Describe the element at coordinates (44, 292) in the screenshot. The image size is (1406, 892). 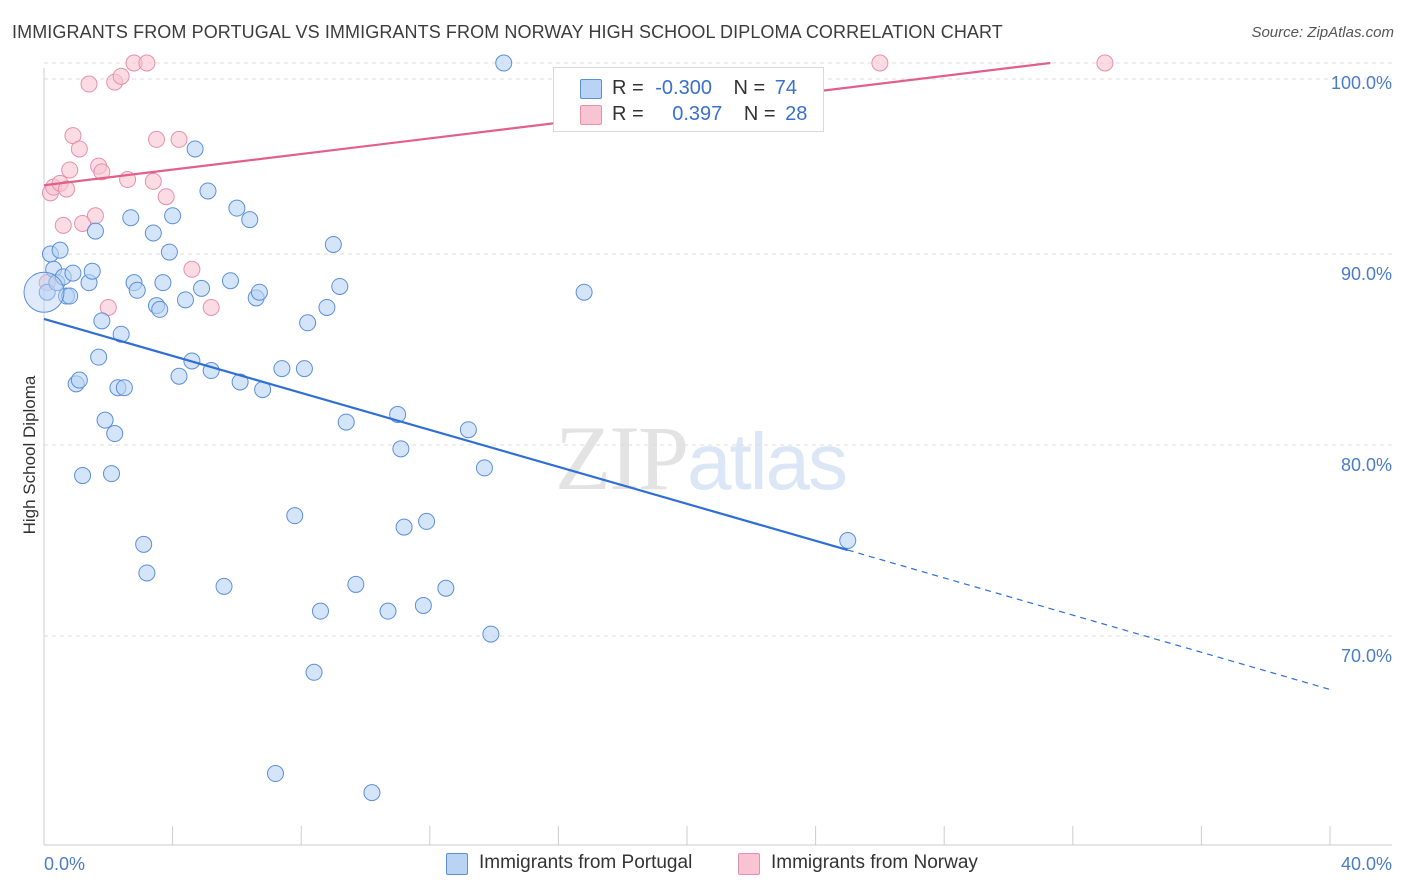
I see `portugal-point-large` at that location.